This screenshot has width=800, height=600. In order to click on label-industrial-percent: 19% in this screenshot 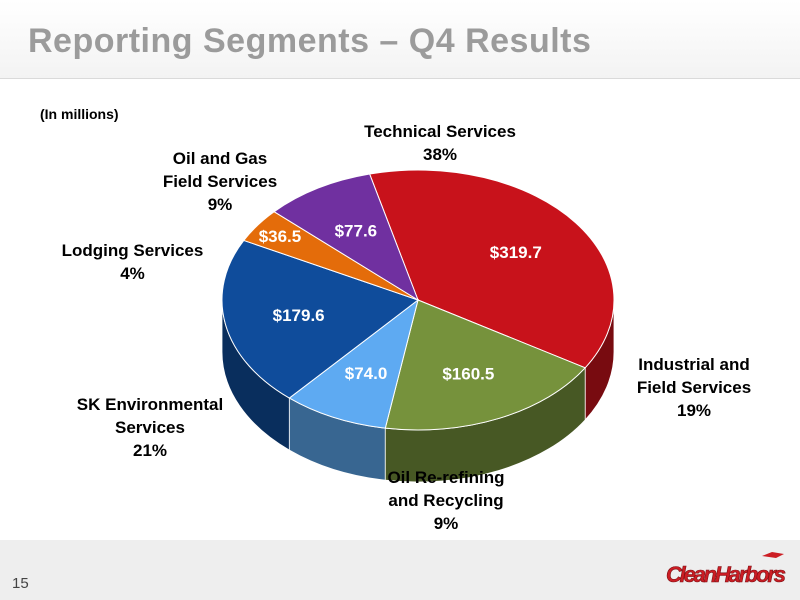, I will do `click(694, 410)`.